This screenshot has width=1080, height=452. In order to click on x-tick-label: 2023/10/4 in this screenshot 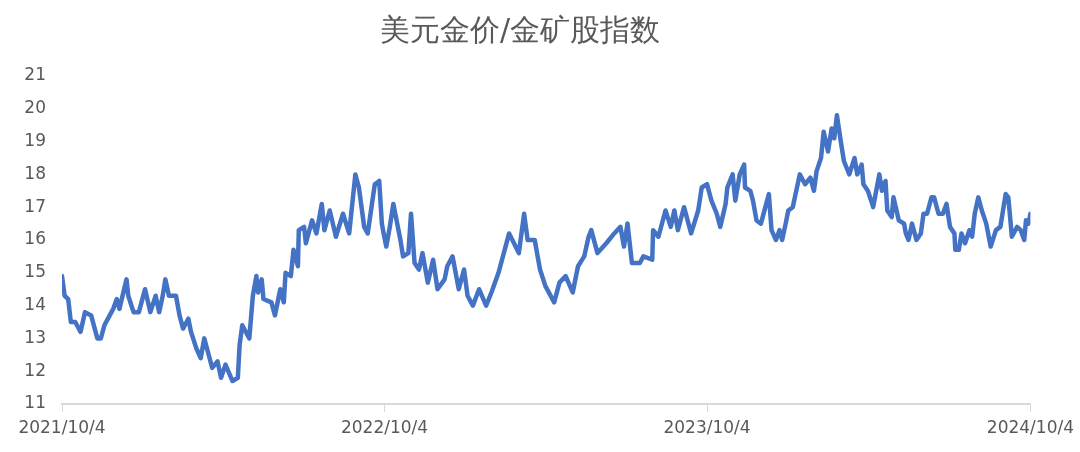, I will do `click(707, 426)`.